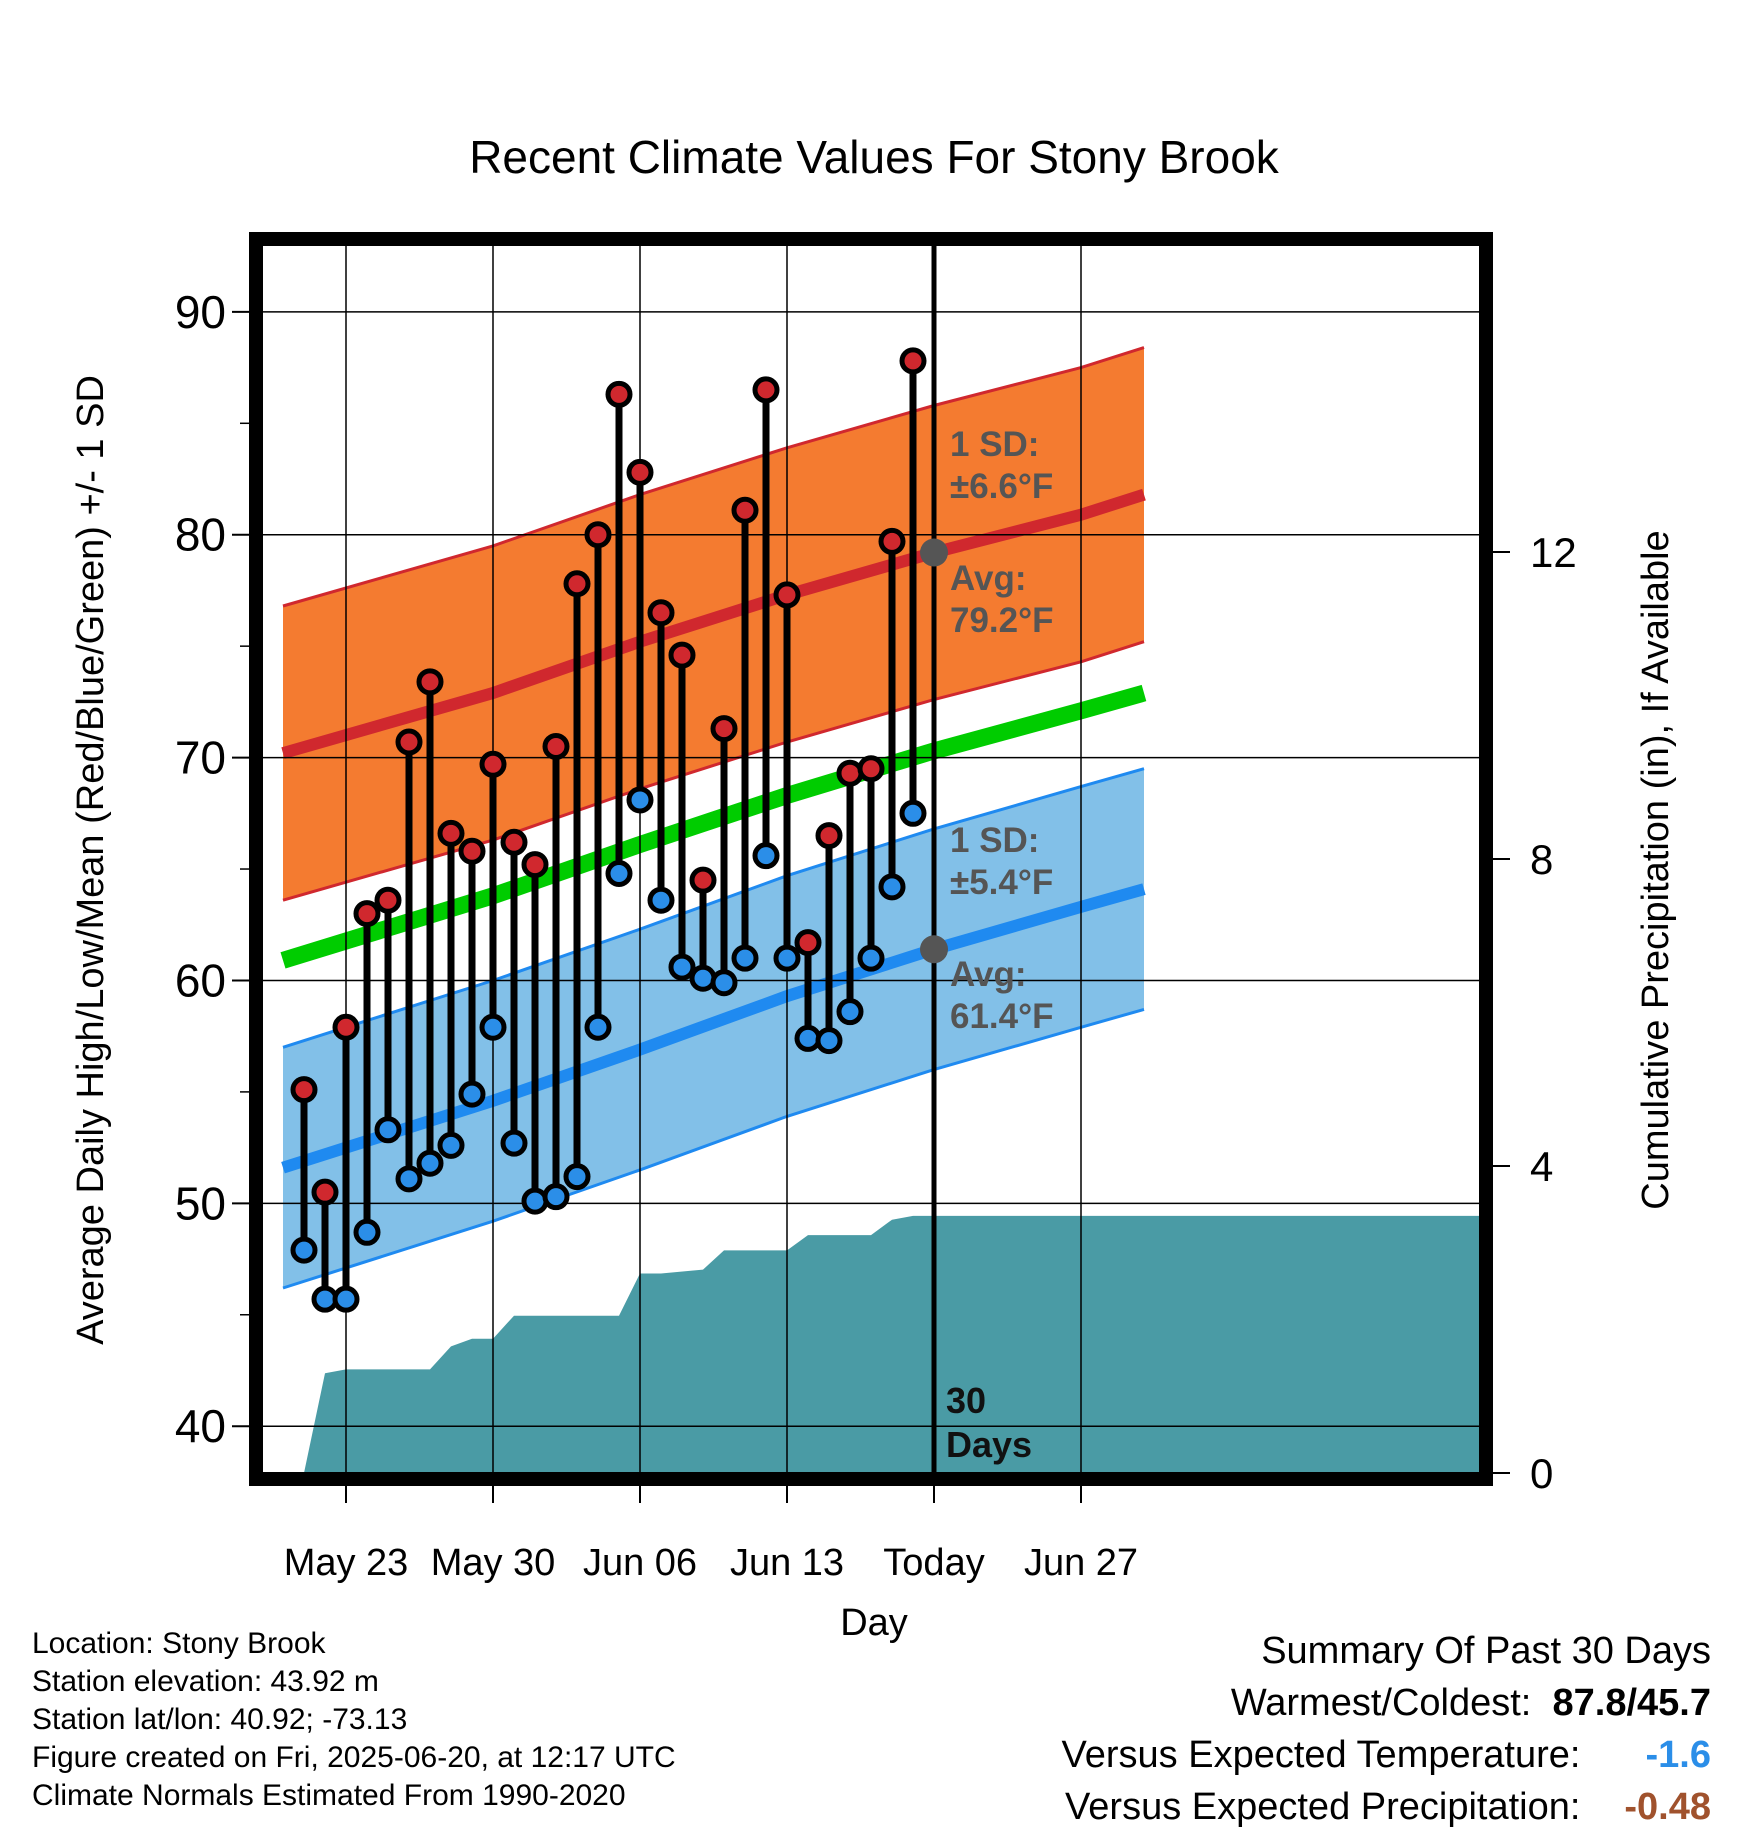  What do you see at coordinates (1541, 1166) in the screenshot?
I see `y2-tick-label: 4` at bounding box center [1541, 1166].